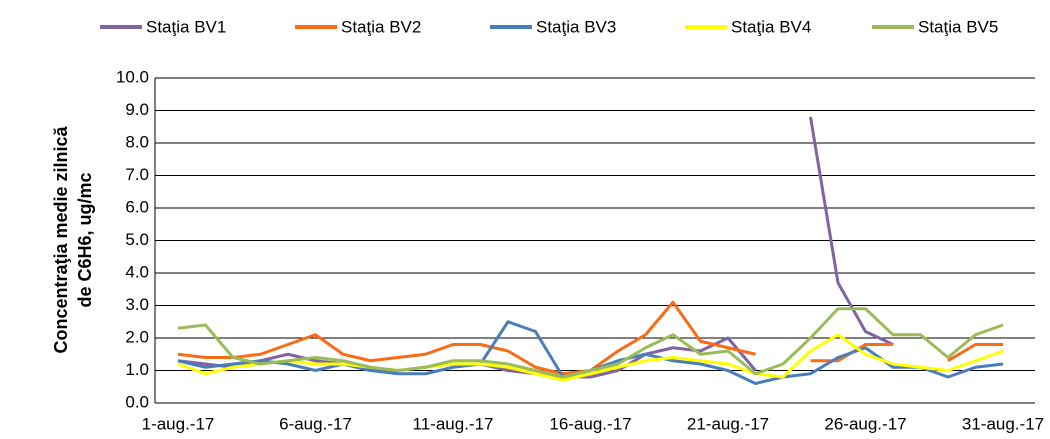 This screenshot has height=439, width=1050. I want to click on x-tick-label: 26-aug.-17, so click(865, 423).